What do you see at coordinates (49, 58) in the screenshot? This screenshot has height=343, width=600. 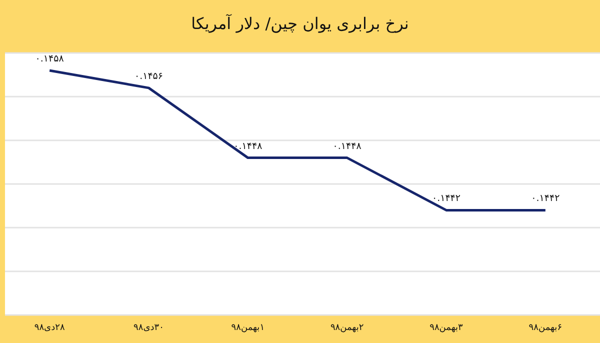 I see `data-label: ۰.۱۴۵۸` at bounding box center [49, 58].